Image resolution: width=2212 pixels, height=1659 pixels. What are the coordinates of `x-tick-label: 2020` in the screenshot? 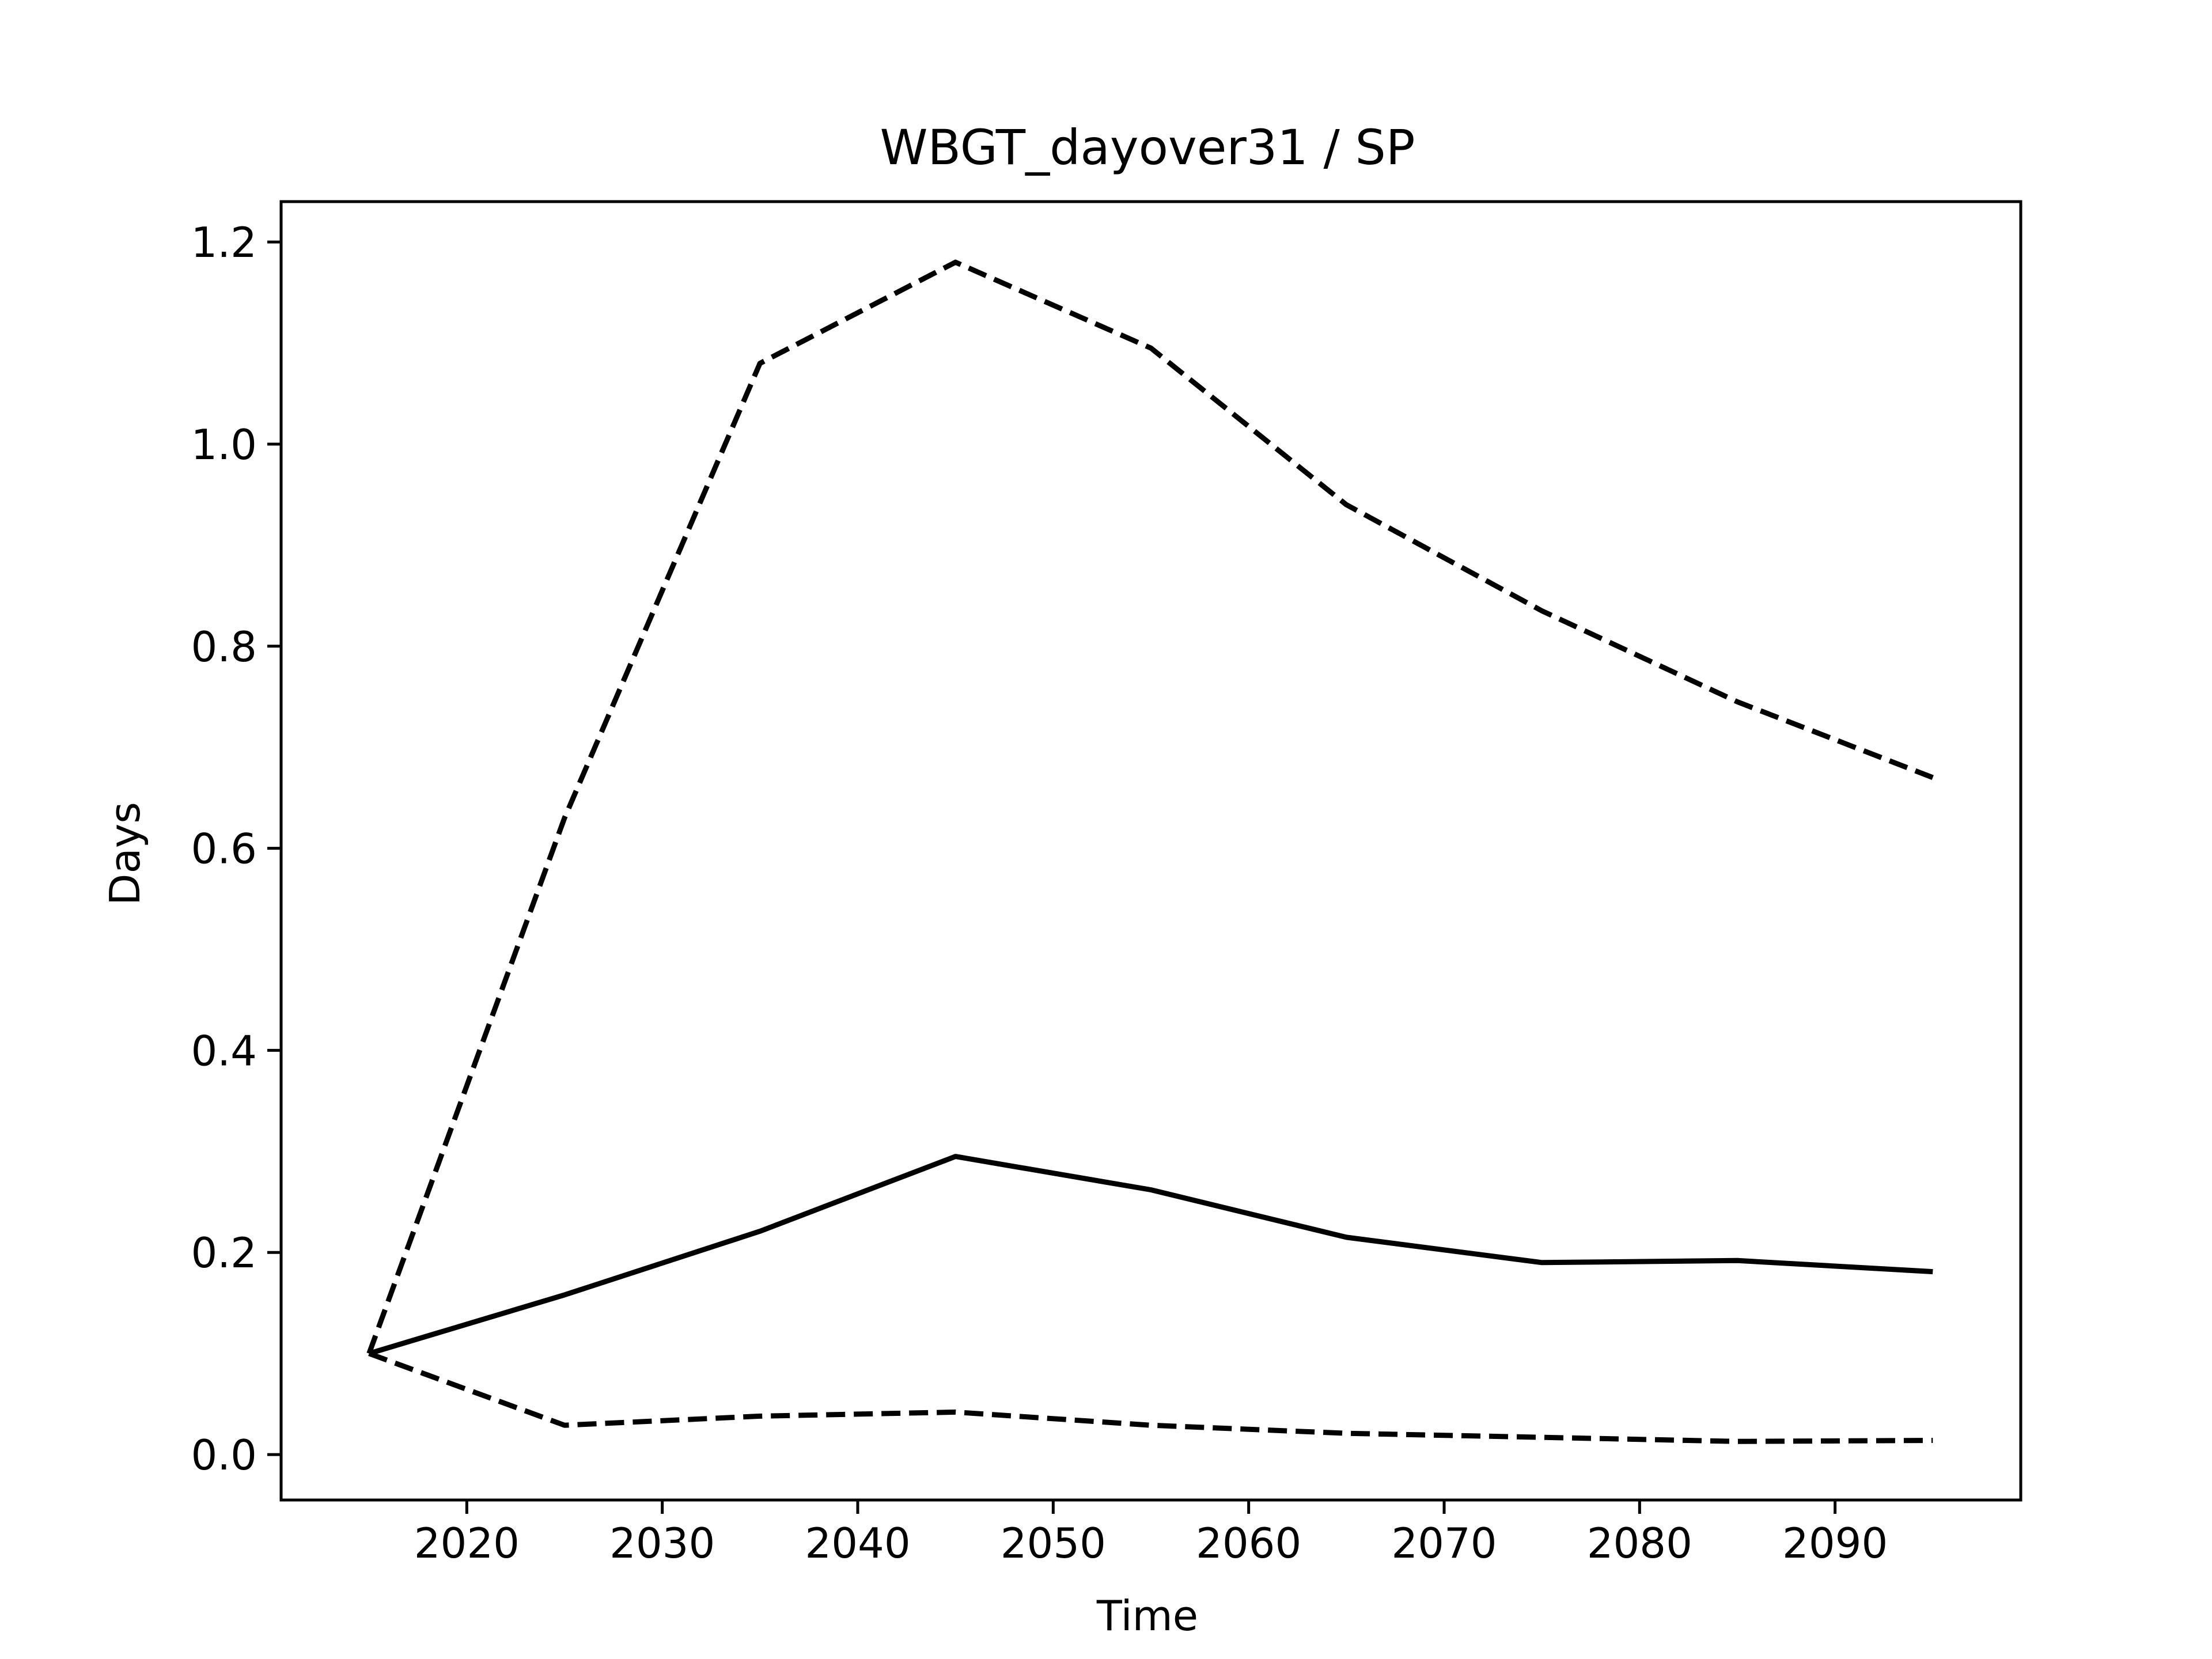 It's located at (467, 1543).